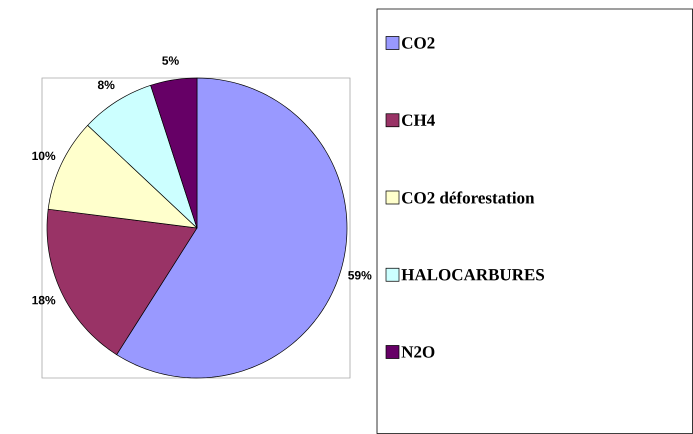 The width and height of the screenshot is (693, 434). Describe the element at coordinates (106, 85) in the screenshot. I see `data-label: 8%` at that location.